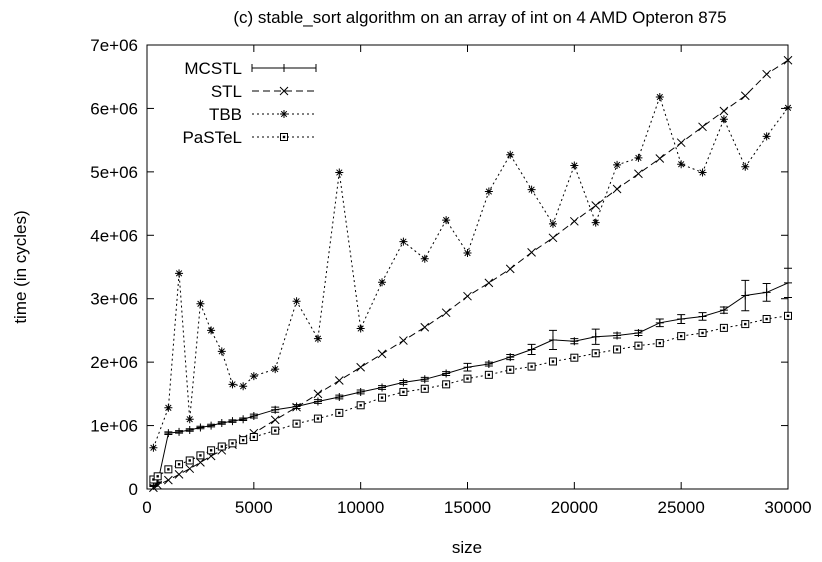  I want to click on y-tick-label: 0, so click(133, 489).